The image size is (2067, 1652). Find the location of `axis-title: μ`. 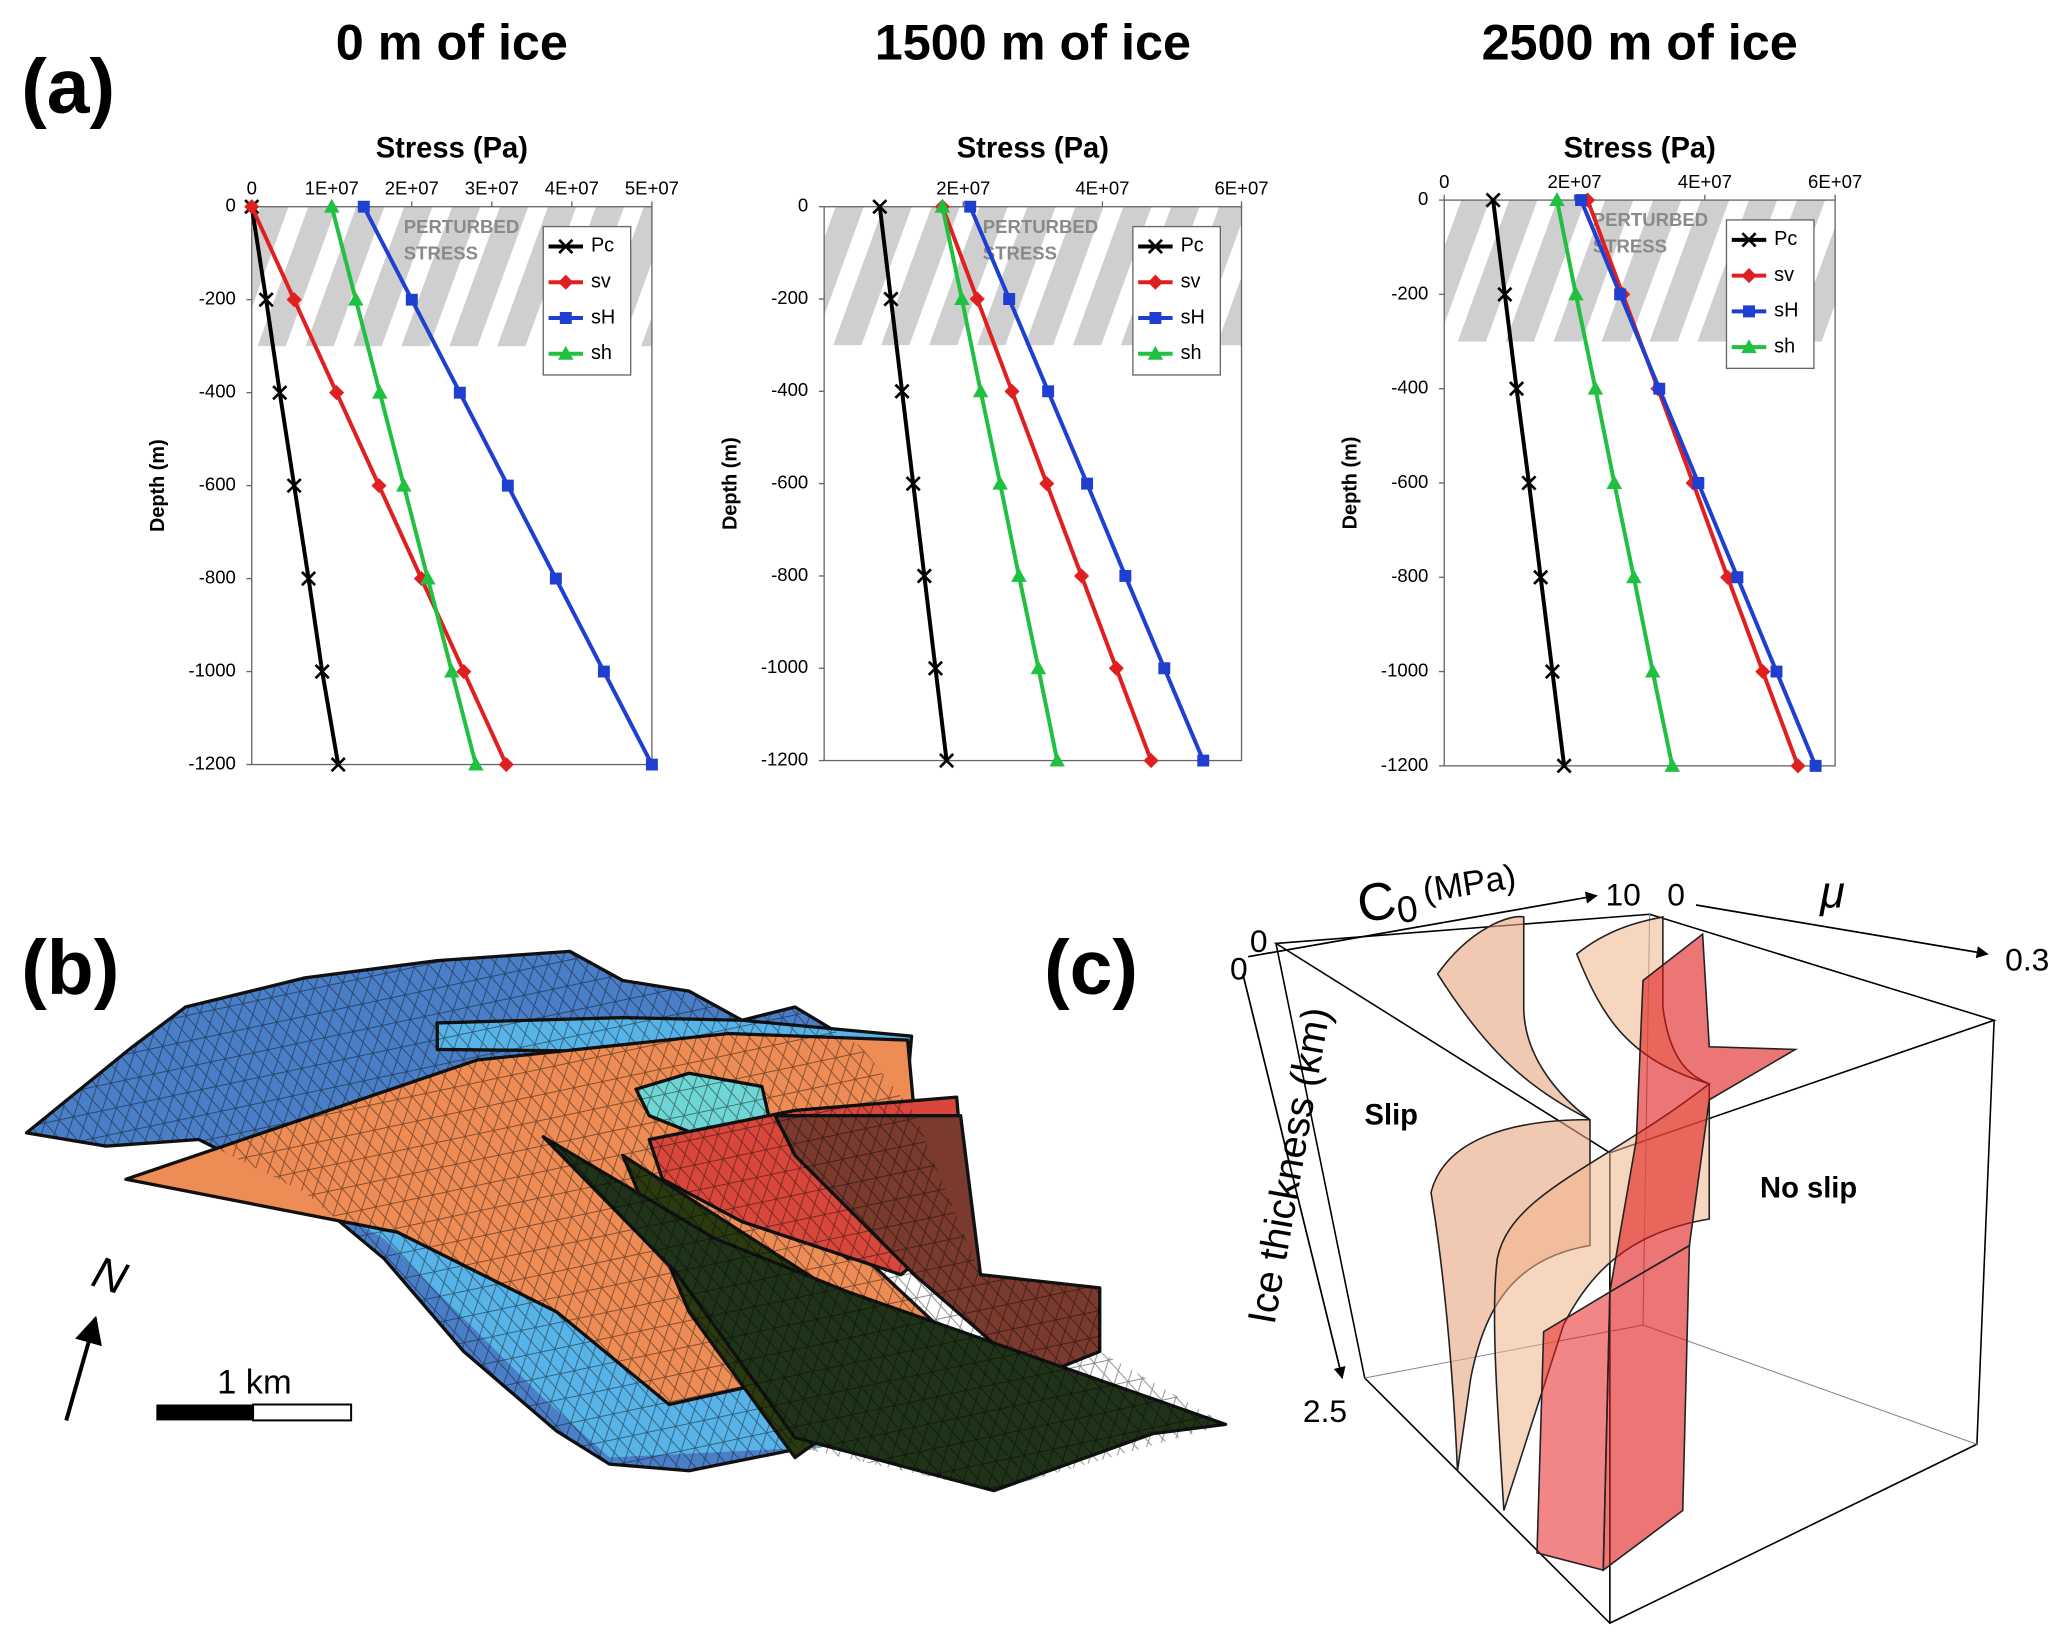

axis-title: μ is located at coordinates (1832, 892).